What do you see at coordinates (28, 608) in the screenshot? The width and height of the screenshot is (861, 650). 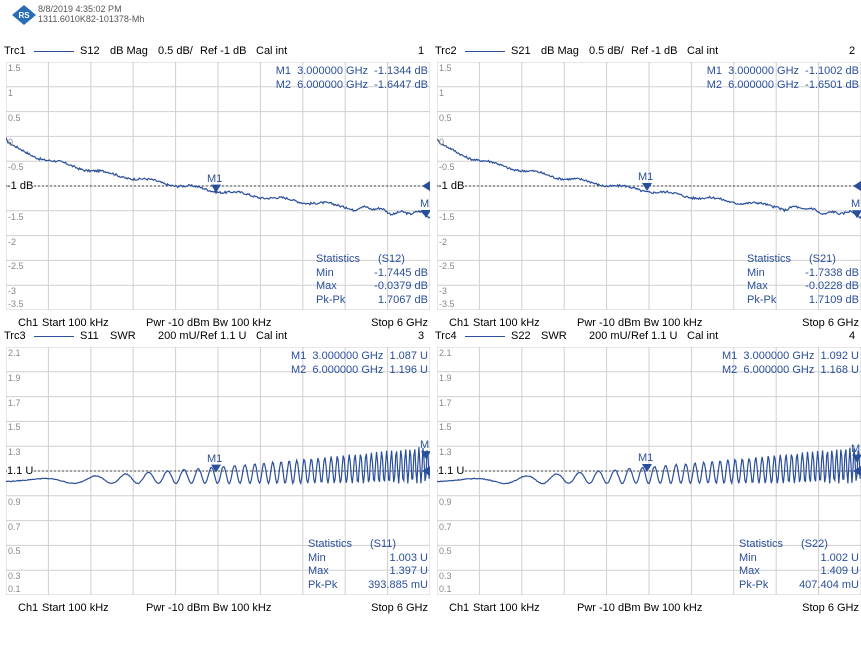 I see `channel-label: Ch1` at bounding box center [28, 608].